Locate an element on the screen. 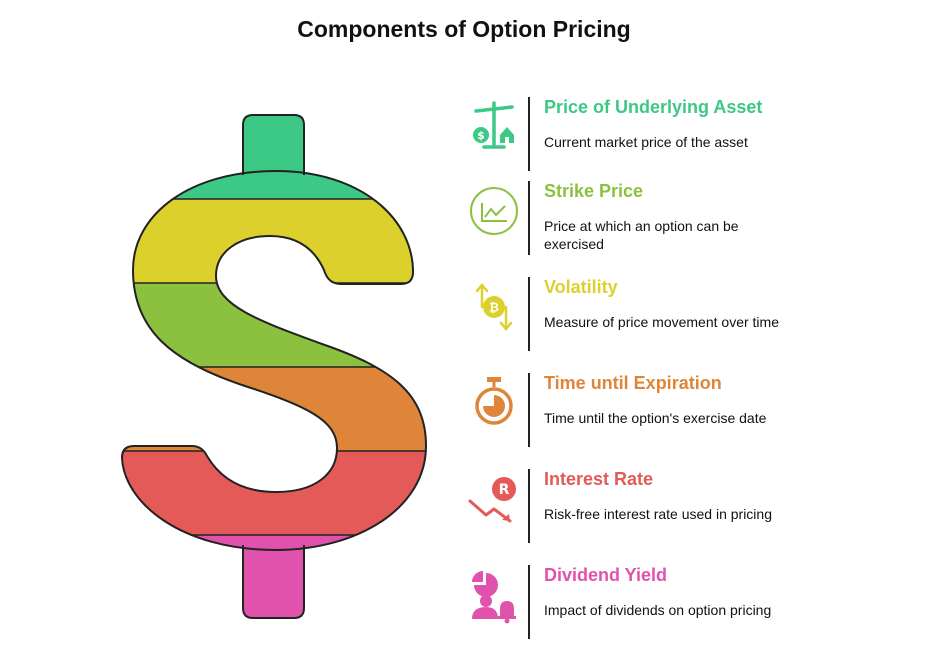 This screenshot has width=944, height=659. component-description: Measure of price movement over time is located at coordinates (661, 322).